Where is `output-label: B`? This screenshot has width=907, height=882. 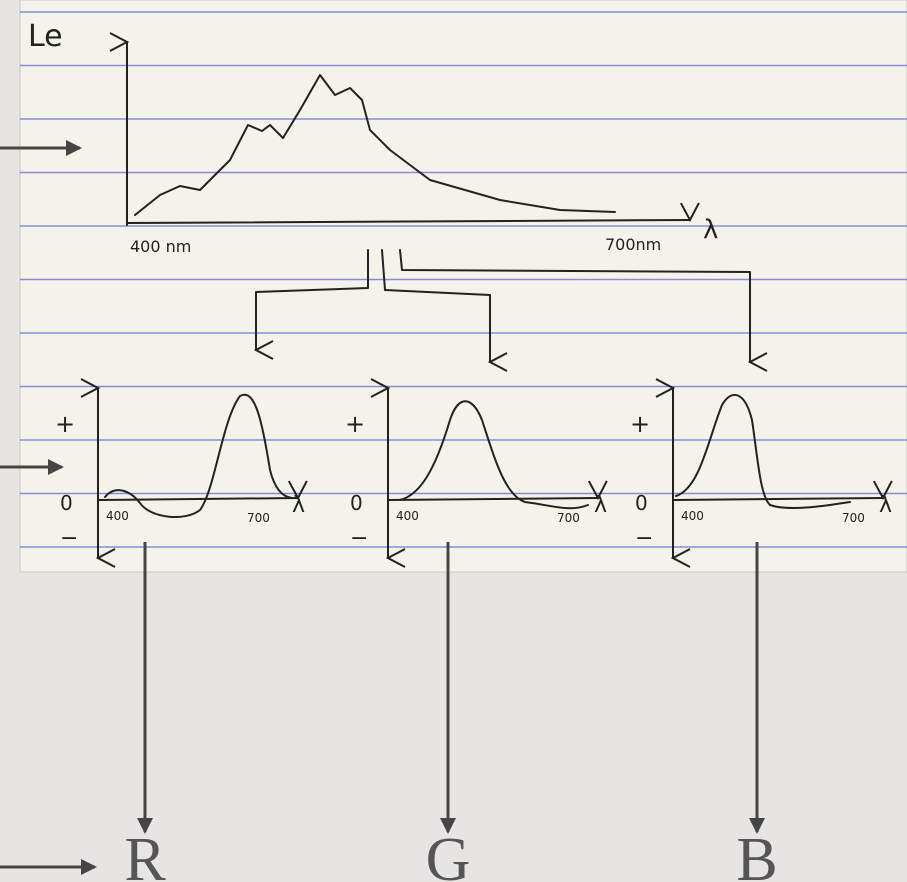
output-label: B is located at coordinates (756, 854).